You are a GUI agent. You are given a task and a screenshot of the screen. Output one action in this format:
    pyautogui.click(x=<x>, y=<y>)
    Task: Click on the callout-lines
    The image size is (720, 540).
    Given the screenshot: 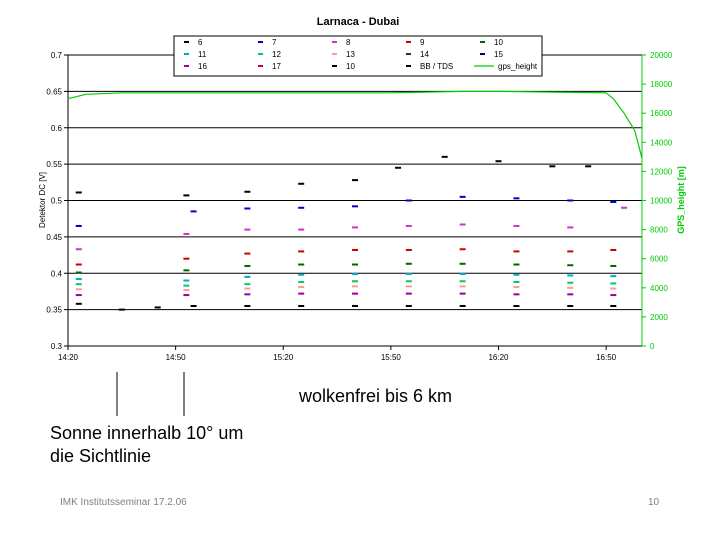 What is the action you would take?
    pyautogui.click(x=150, y=394)
    